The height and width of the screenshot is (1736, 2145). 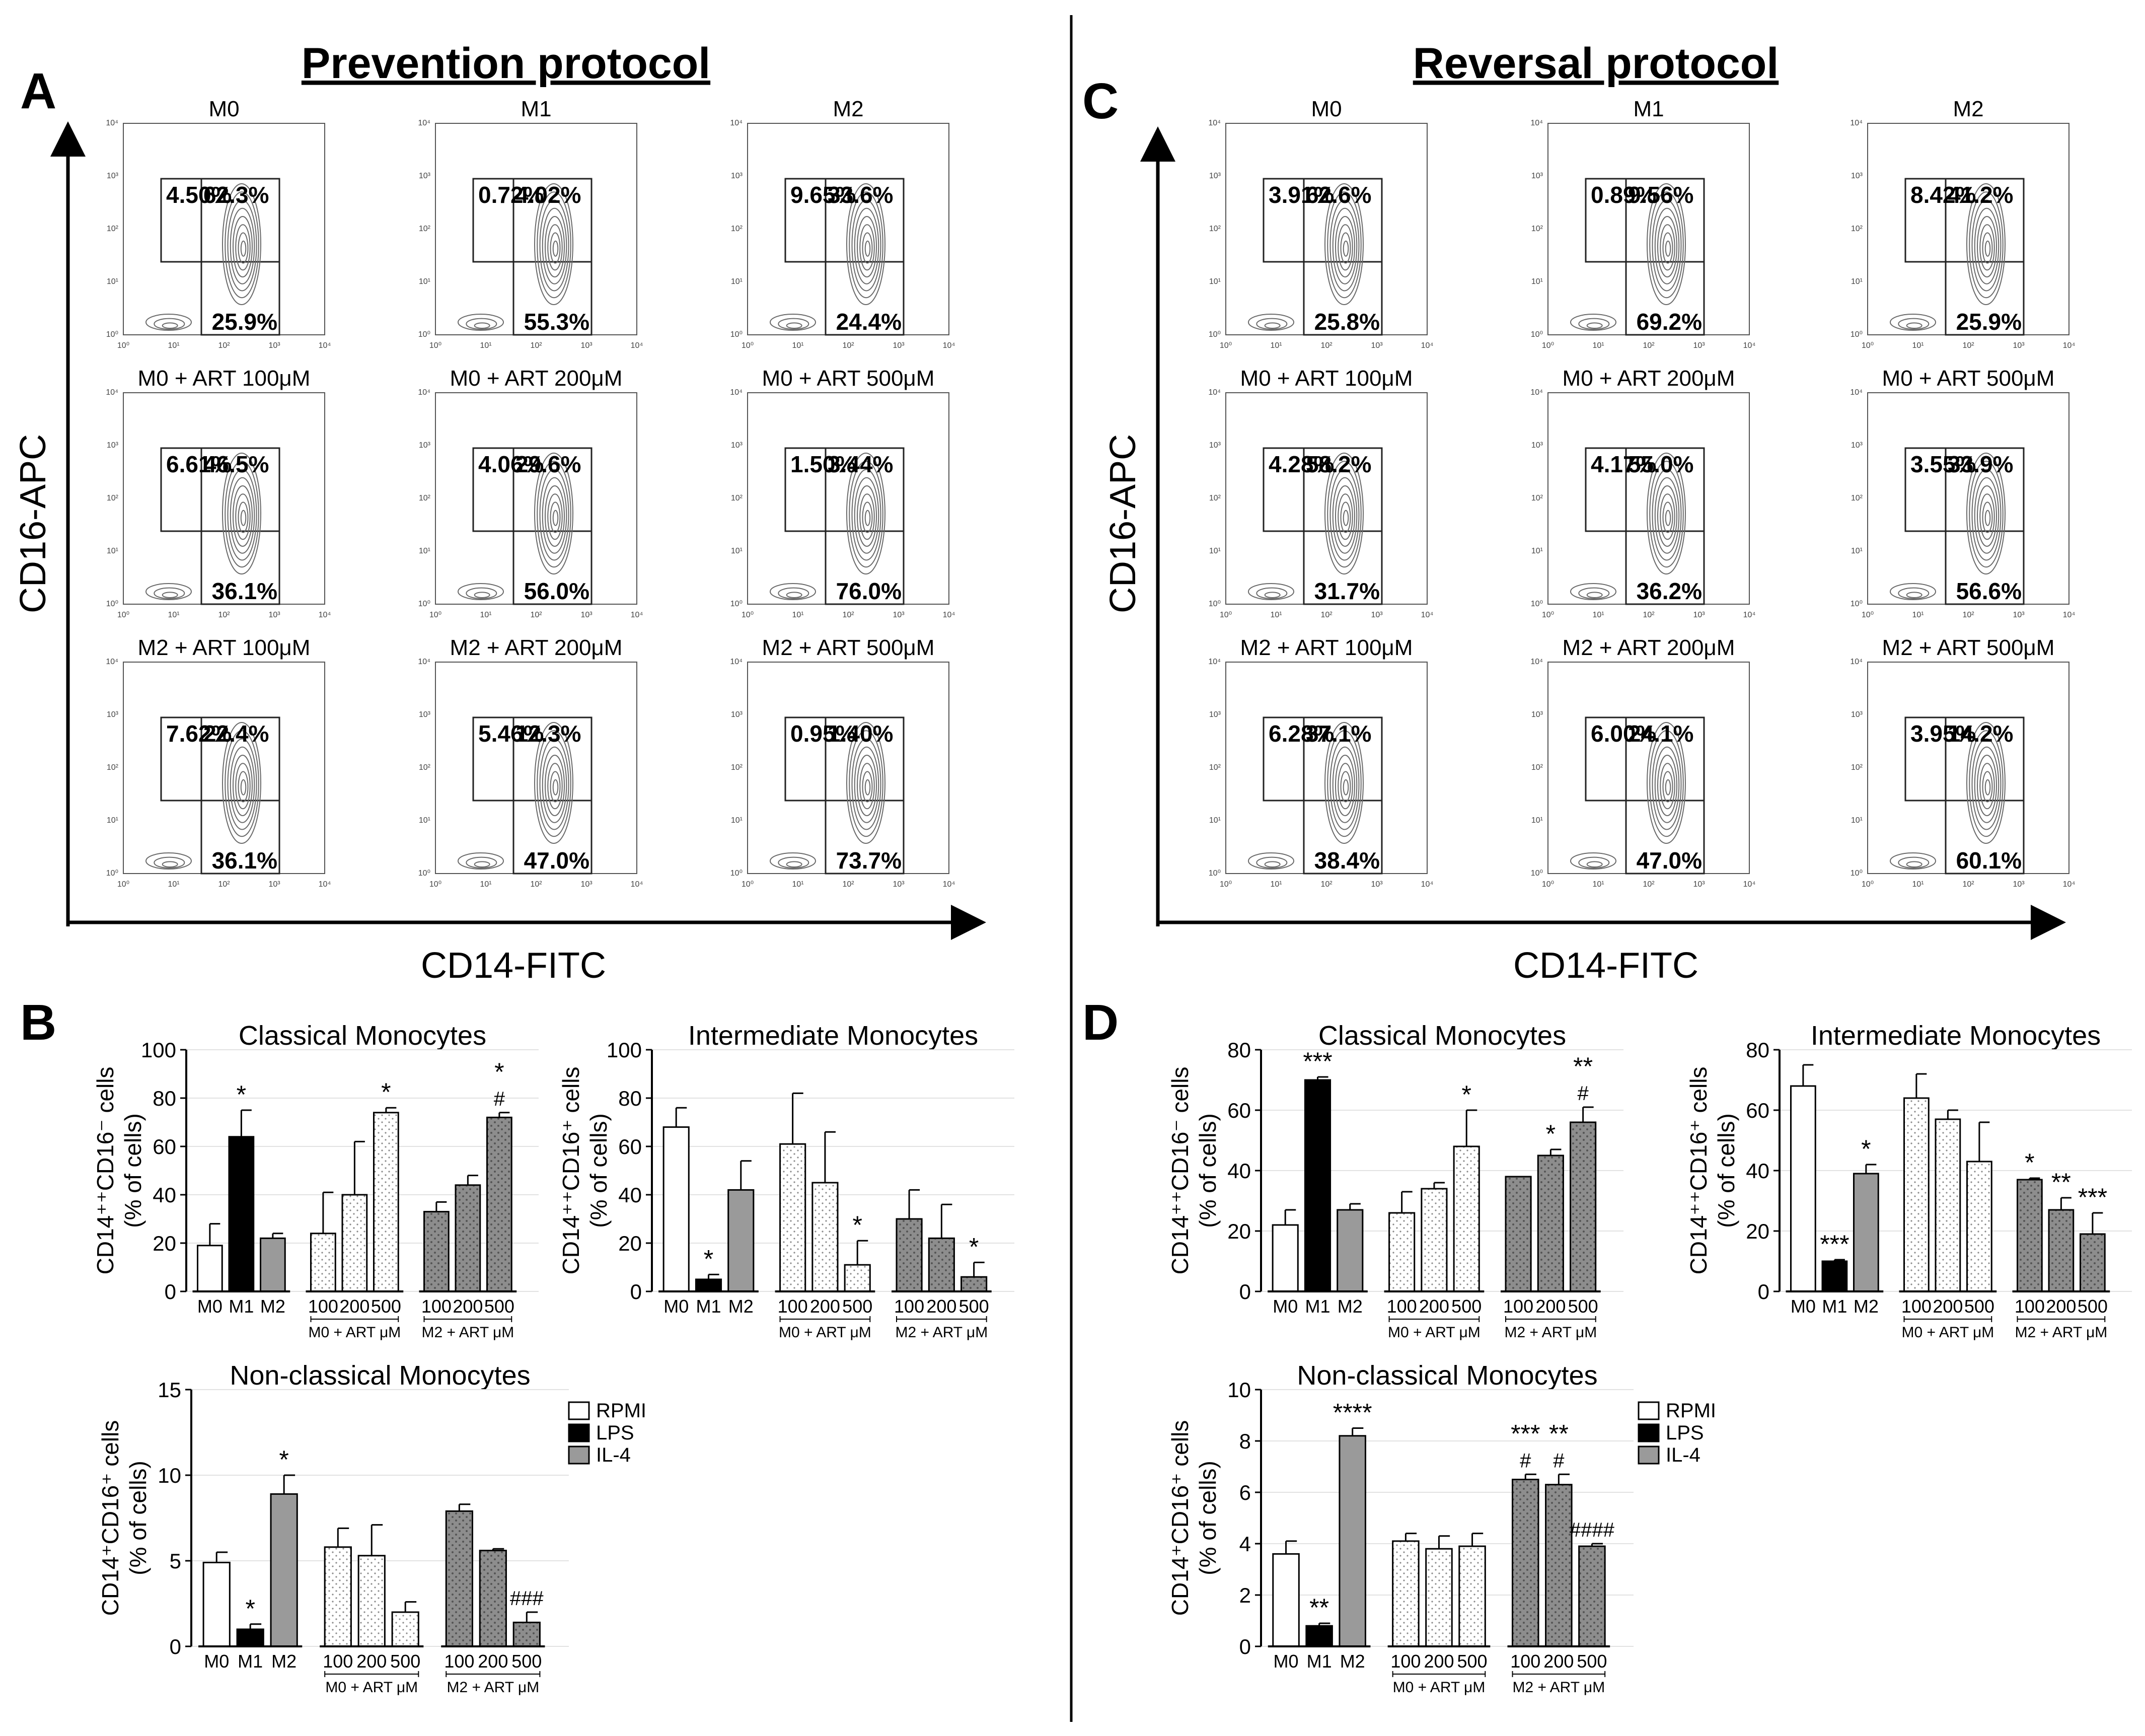 I want to click on gate-lr-percent: 56.0%, so click(x=557, y=591).